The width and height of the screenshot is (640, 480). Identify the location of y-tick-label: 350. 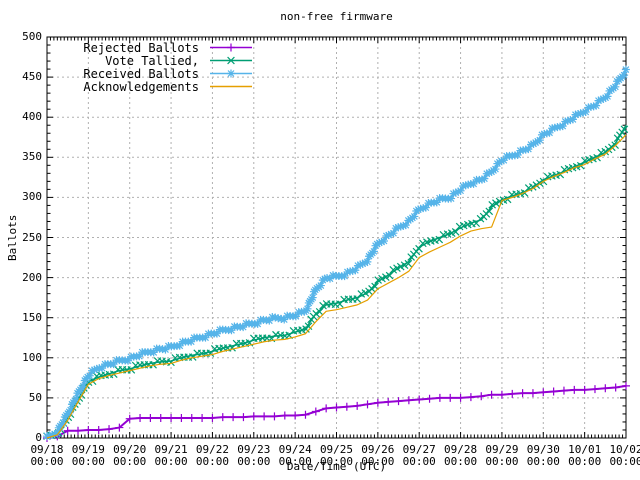
(32, 157).